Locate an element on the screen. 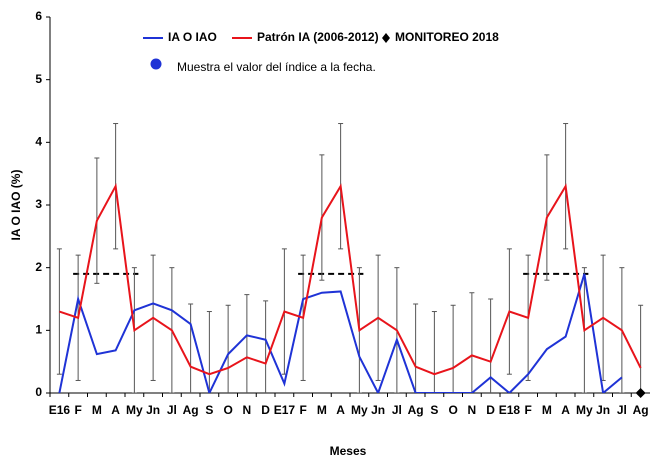 This screenshot has width=652, height=467. x-tick-label: E18 is located at coordinates (510, 410).